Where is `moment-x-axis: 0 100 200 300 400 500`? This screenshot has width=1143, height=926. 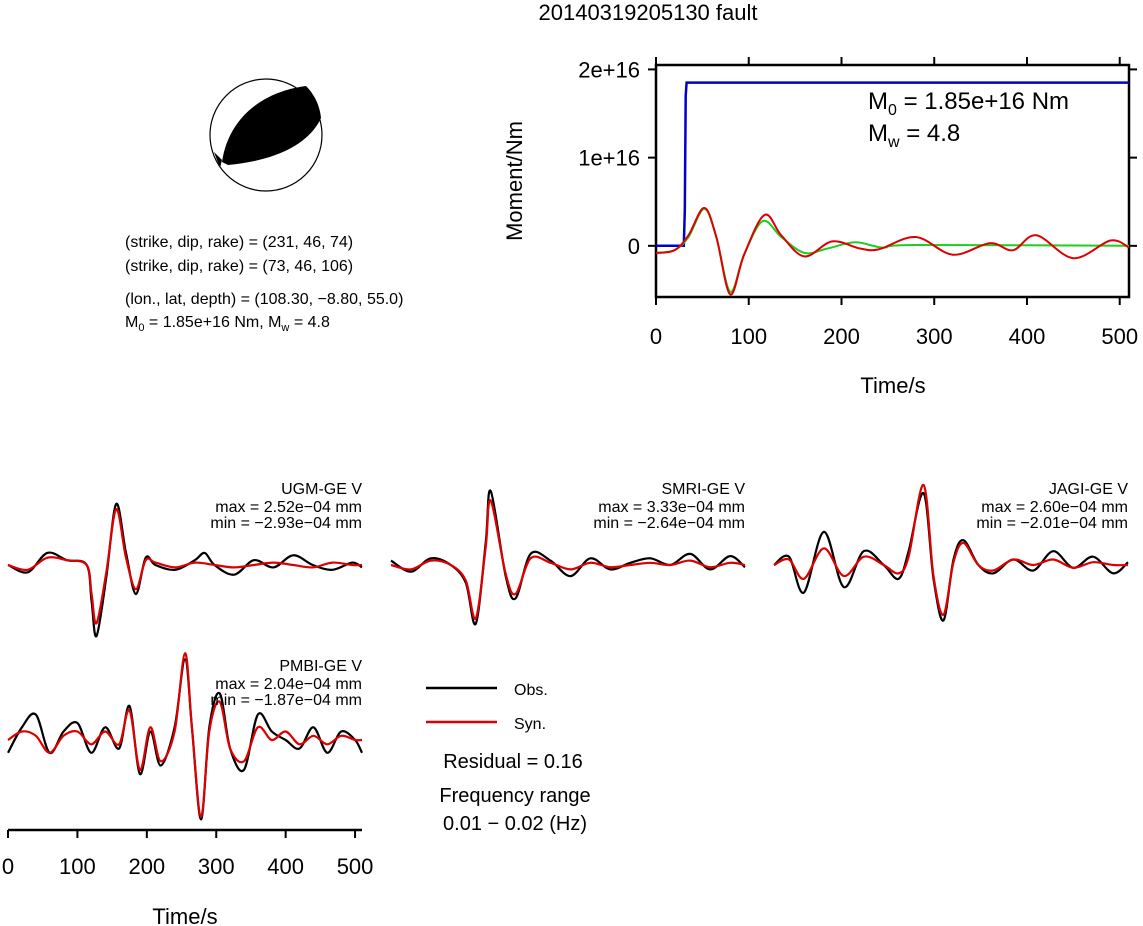 moment-x-axis: 0 100 200 300 400 500 is located at coordinates (894, 203).